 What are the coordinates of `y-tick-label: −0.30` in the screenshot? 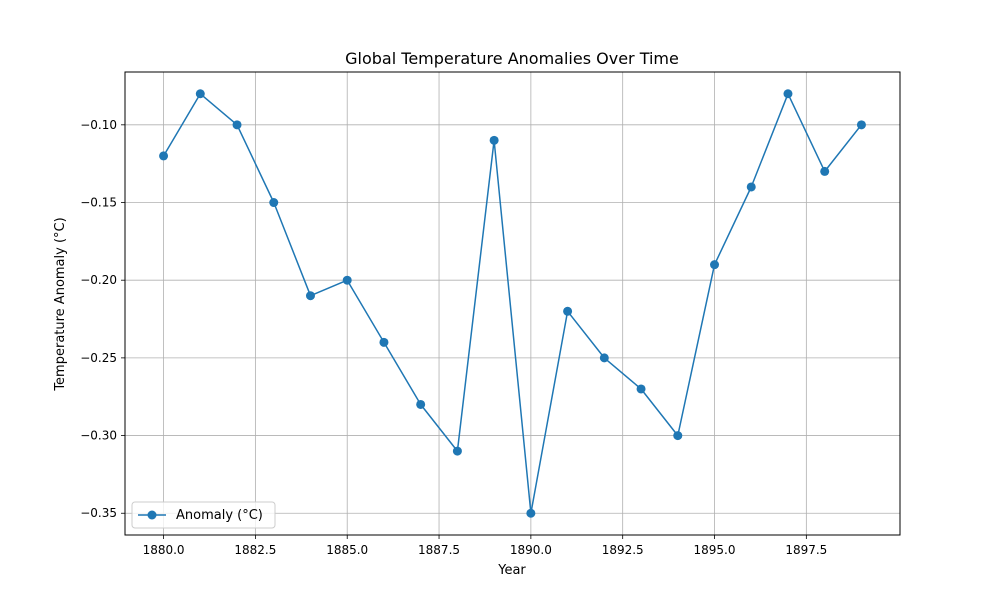 It's located at (98, 436).